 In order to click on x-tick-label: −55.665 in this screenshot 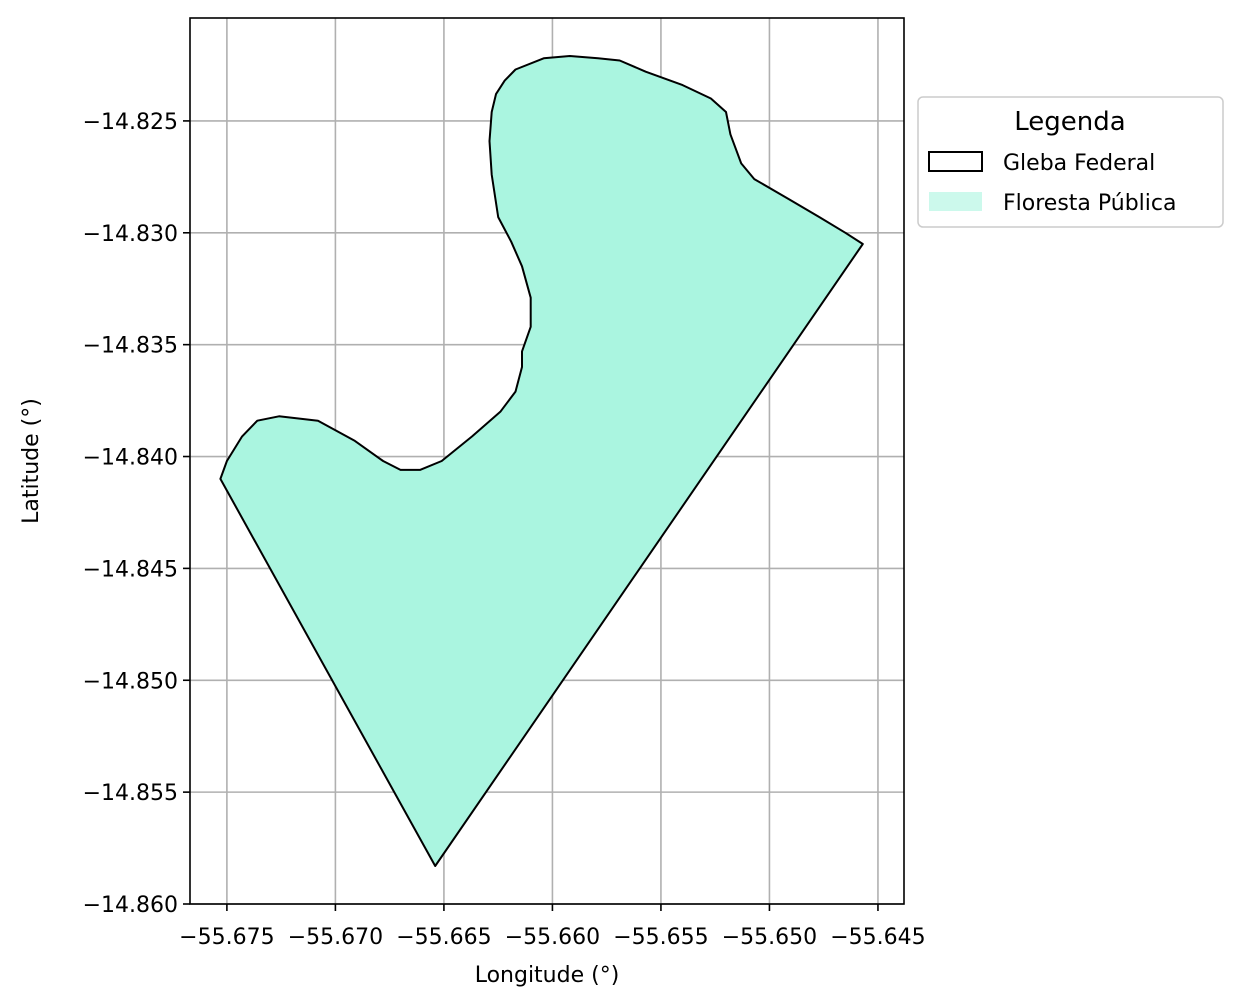, I will do `click(443, 937)`.